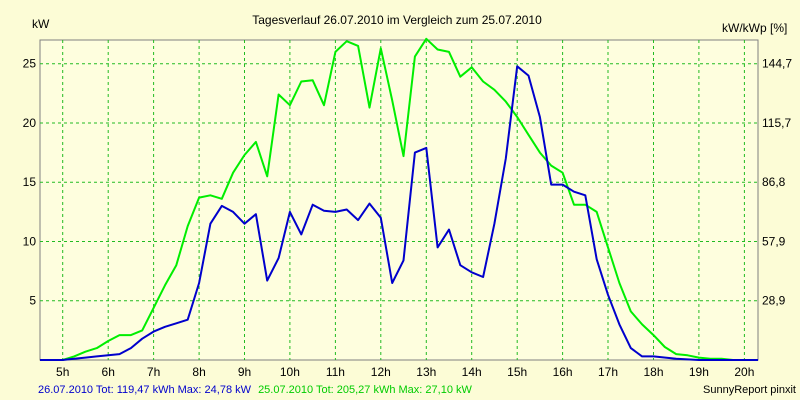  Describe the element at coordinates (744, 372) in the screenshot. I see `x-tick-label: 20h` at that location.